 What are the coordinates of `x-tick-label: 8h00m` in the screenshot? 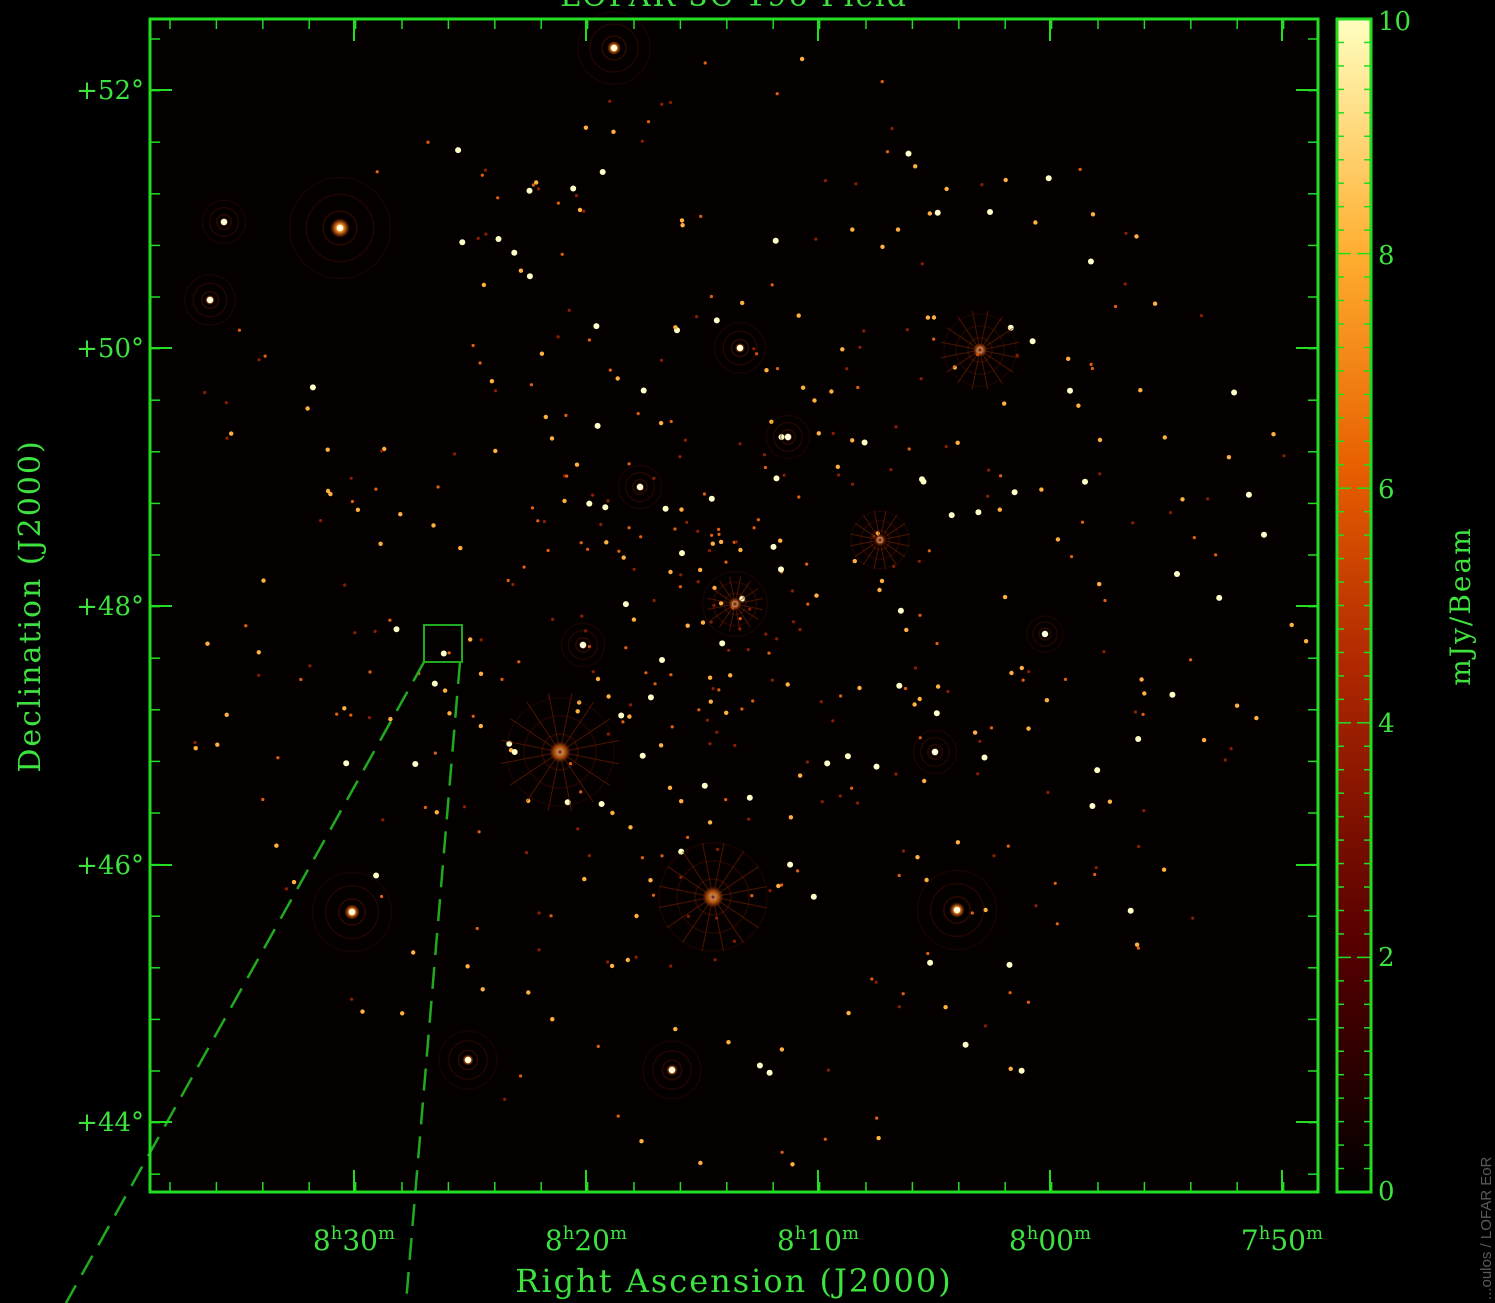 It's located at (1050, 1240).